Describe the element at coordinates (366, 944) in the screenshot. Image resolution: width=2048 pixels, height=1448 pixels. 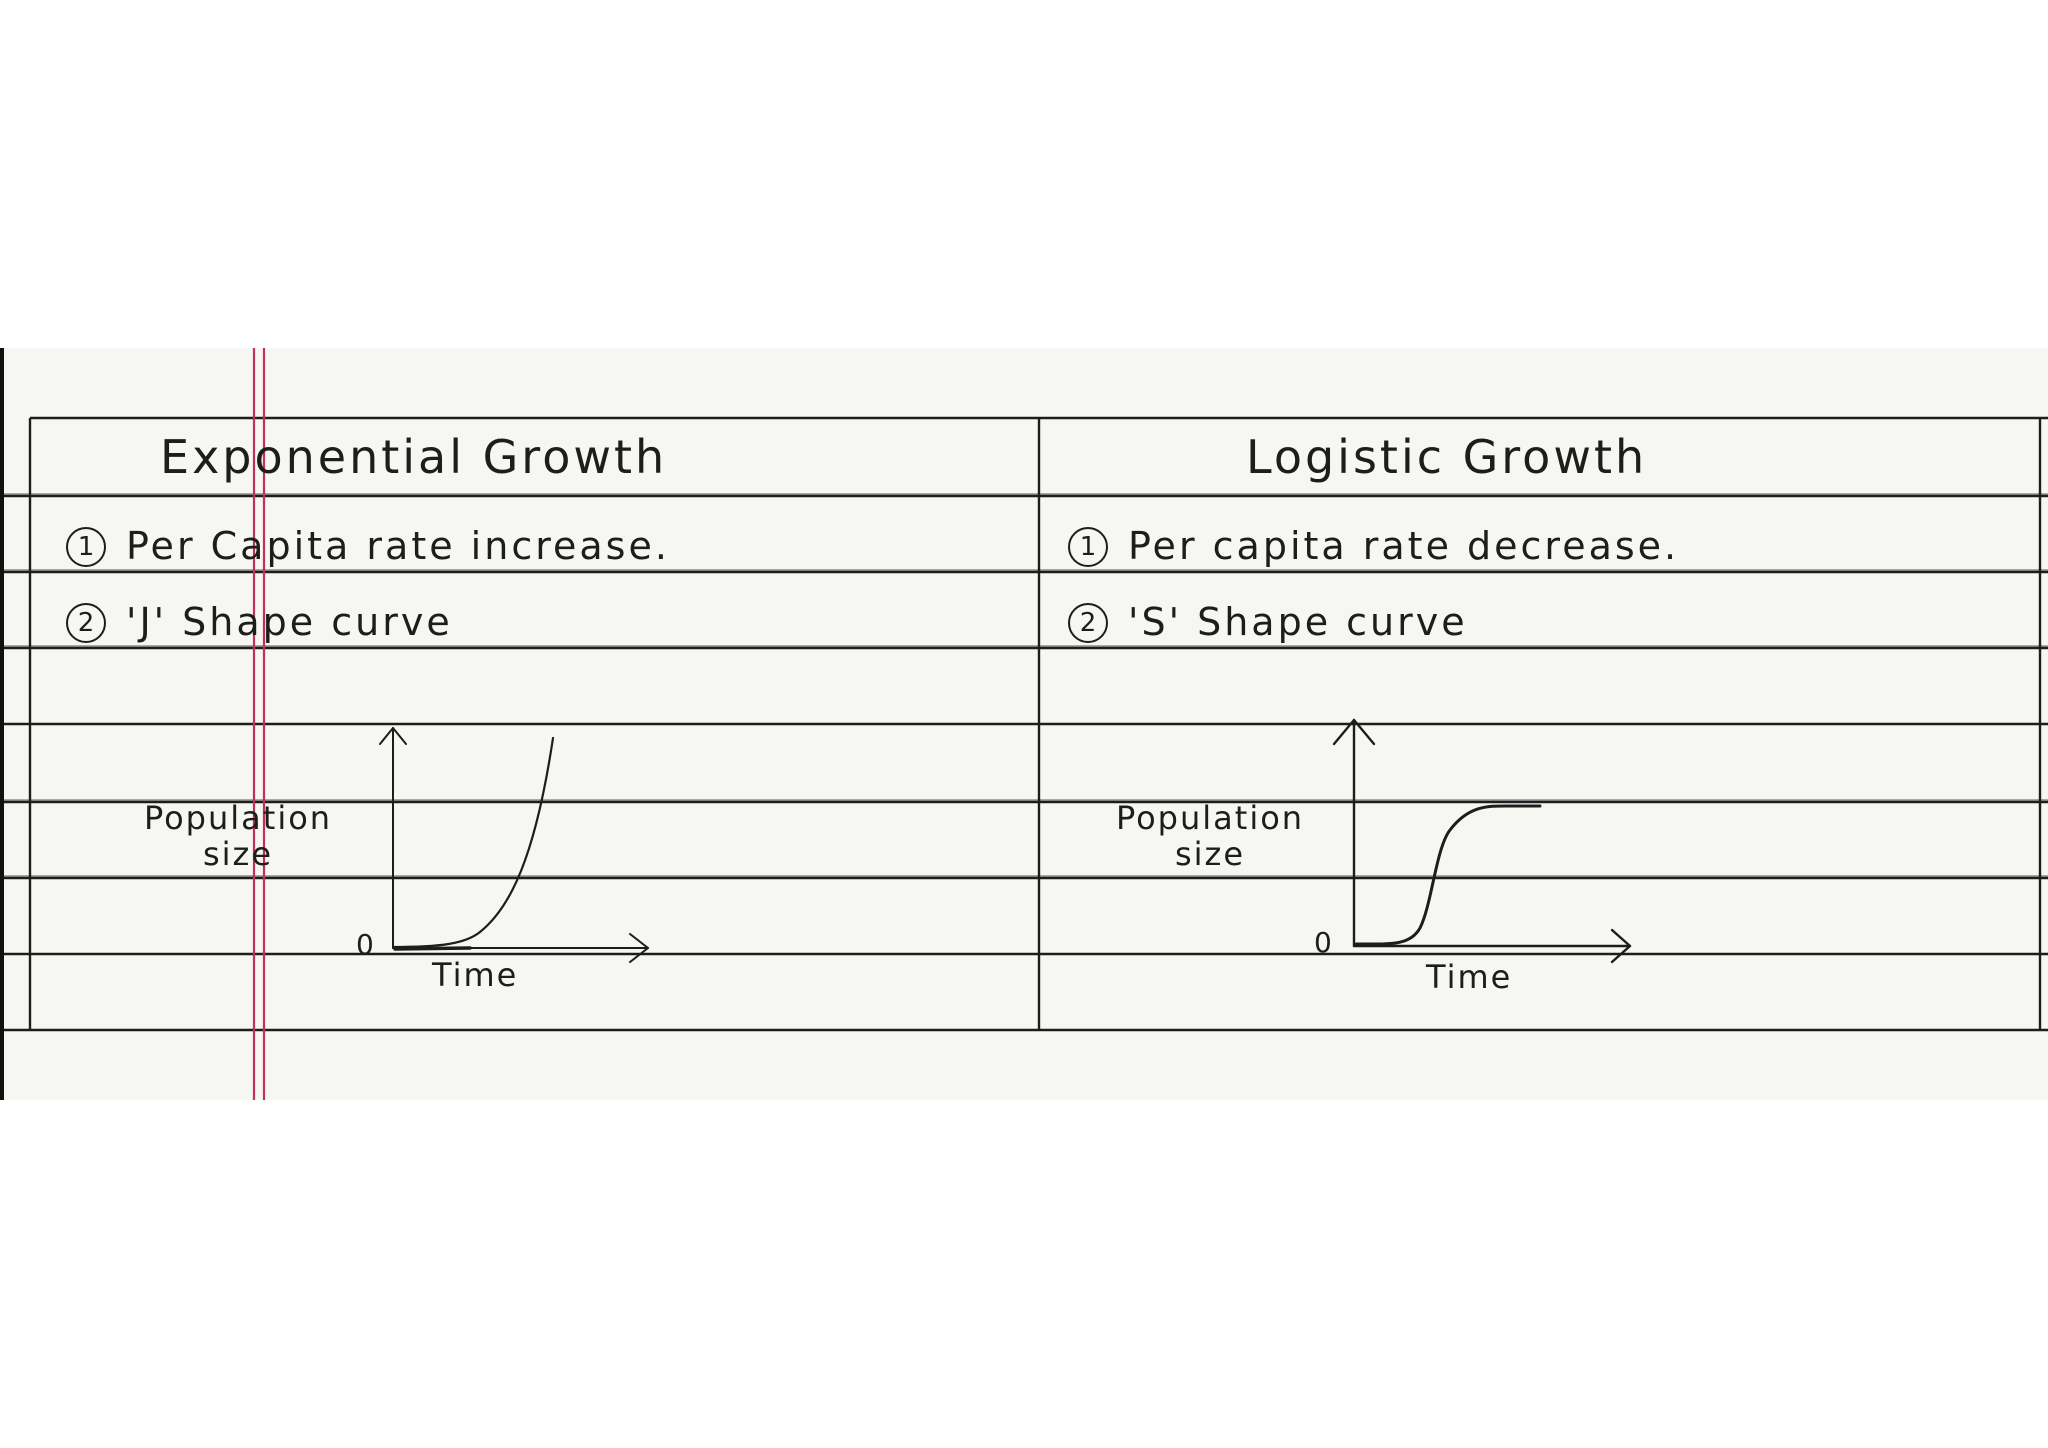
I see `exponential-origin-label: 0` at that location.